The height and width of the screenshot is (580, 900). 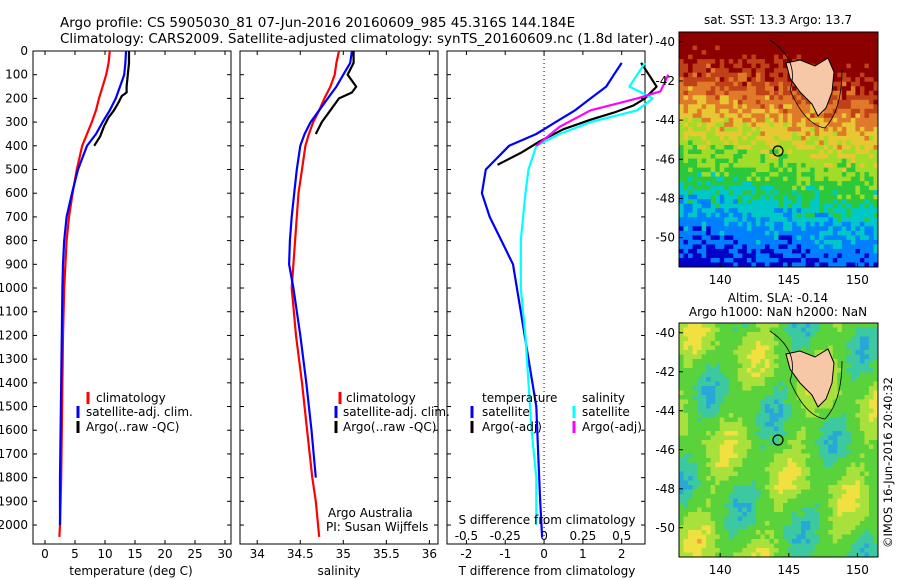 I want to click on depth-tick-label: 2000, so click(x=14, y=525).